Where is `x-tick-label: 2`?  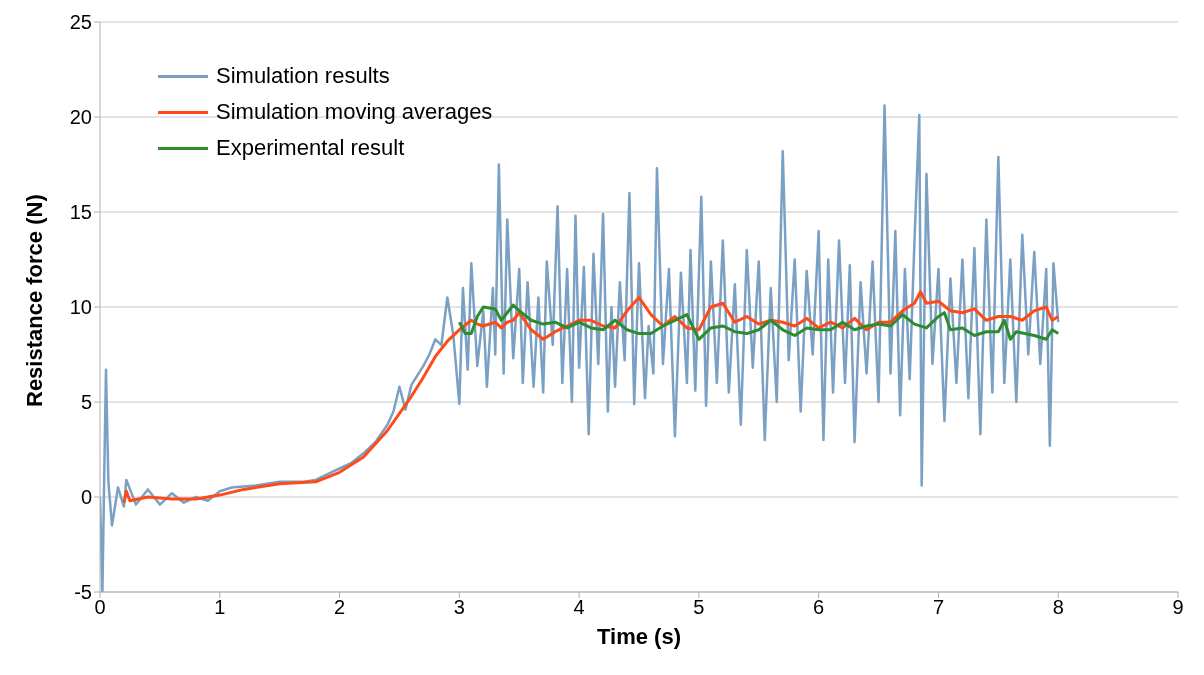
x-tick-label: 2 is located at coordinates (339, 607).